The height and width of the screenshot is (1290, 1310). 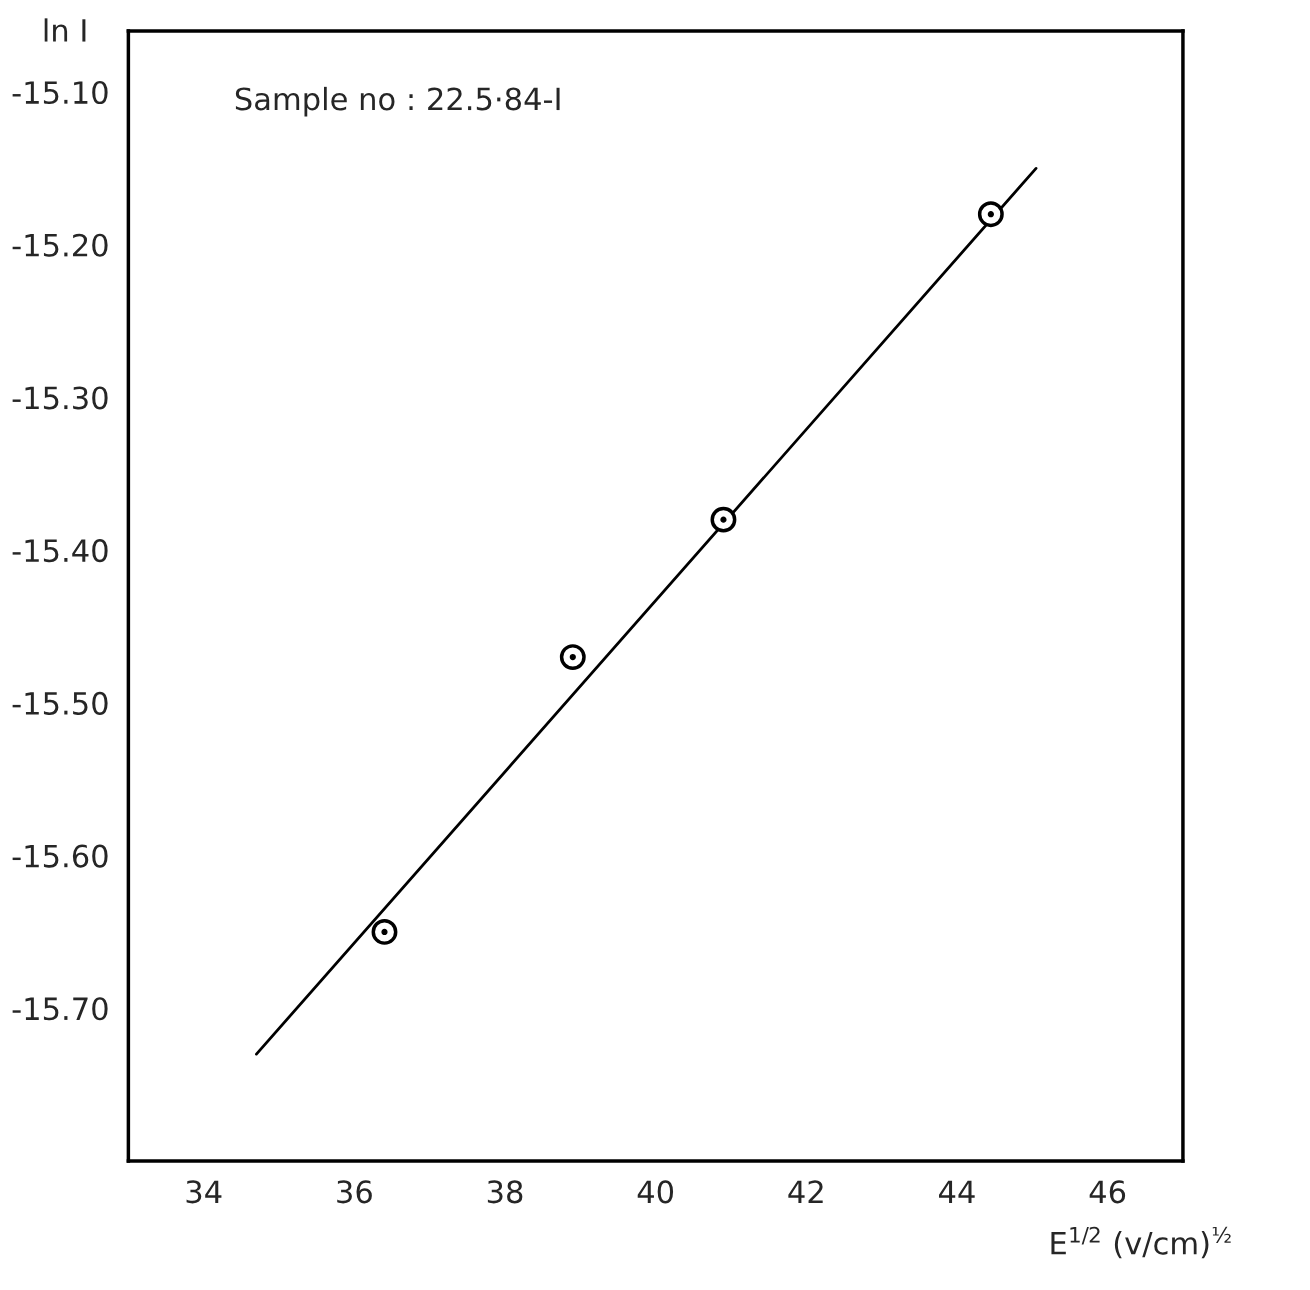 I want to click on y-tick-label: -15.20, so click(x=60, y=245).